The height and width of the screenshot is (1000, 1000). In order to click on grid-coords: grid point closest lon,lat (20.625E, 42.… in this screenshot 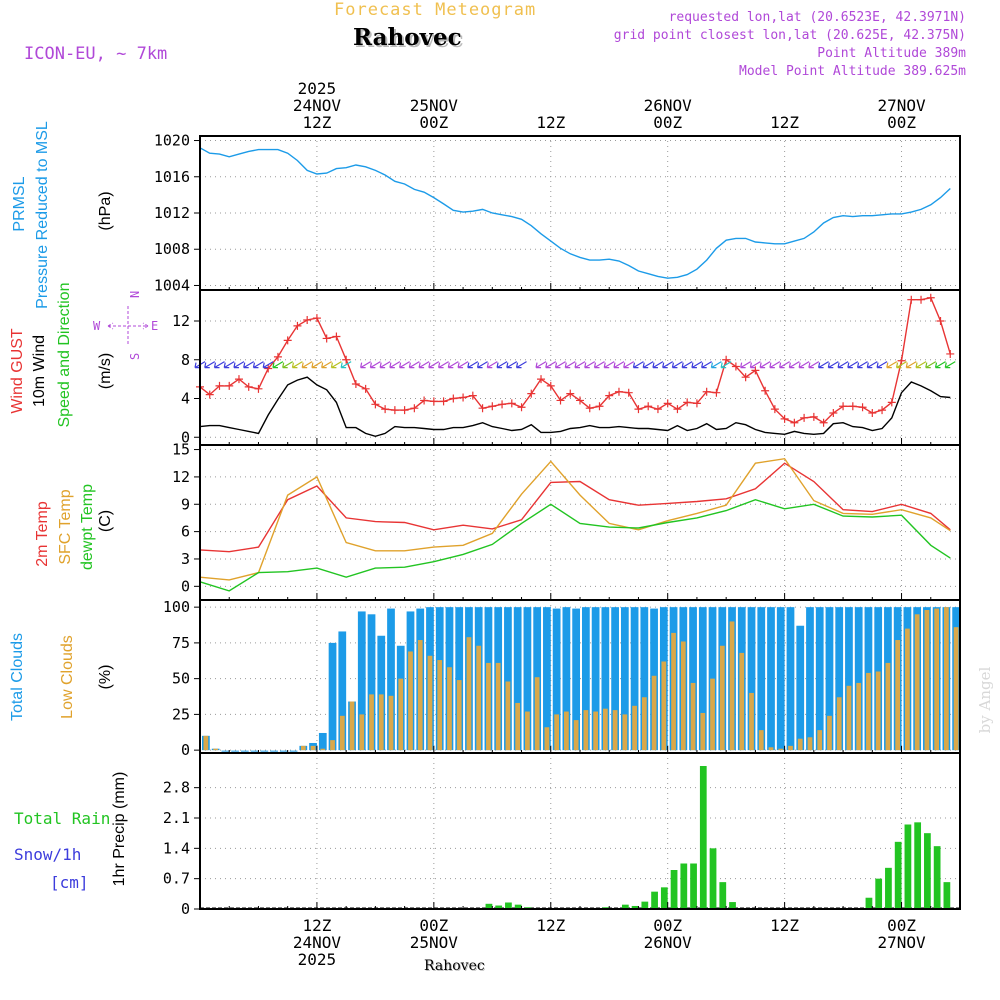, I will do `click(789, 35)`.